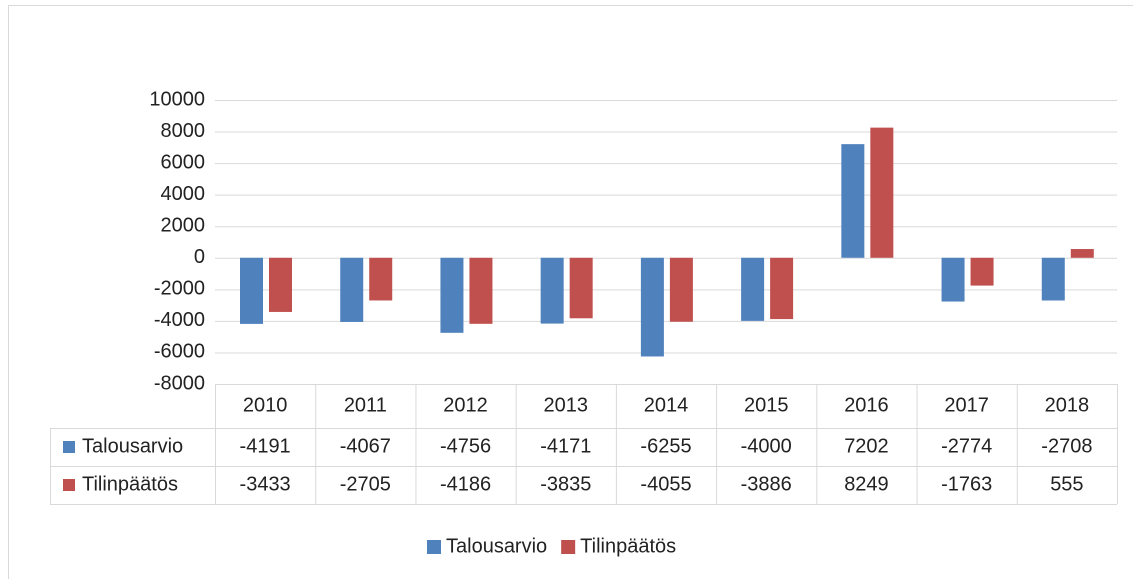 The height and width of the screenshot is (579, 1133). What do you see at coordinates (265, 405) in the screenshot?
I see `x-tick-label: 2010` at bounding box center [265, 405].